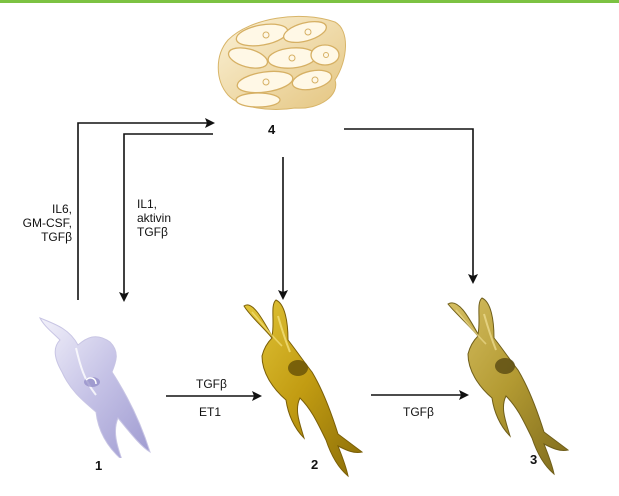 The width and height of the screenshot is (619, 496). What do you see at coordinates (411, 206) in the screenshot?
I see `arrow-n4-to-n3` at bounding box center [411, 206].